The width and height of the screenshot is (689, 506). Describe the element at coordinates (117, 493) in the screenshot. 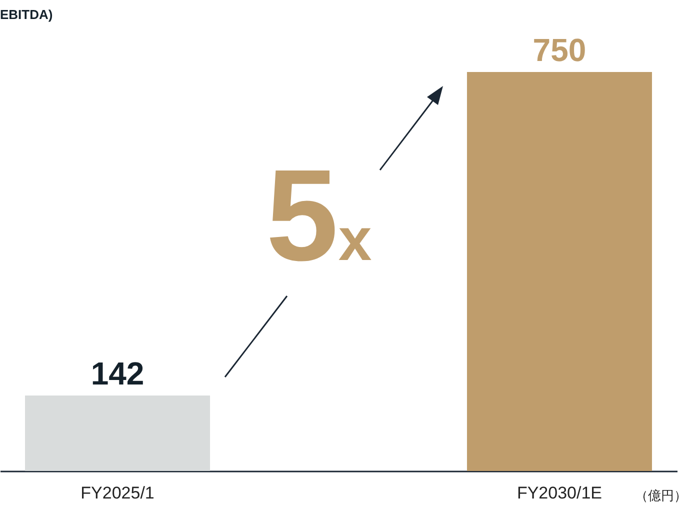

I see `x-tick-label: FY2025/1` at that location.